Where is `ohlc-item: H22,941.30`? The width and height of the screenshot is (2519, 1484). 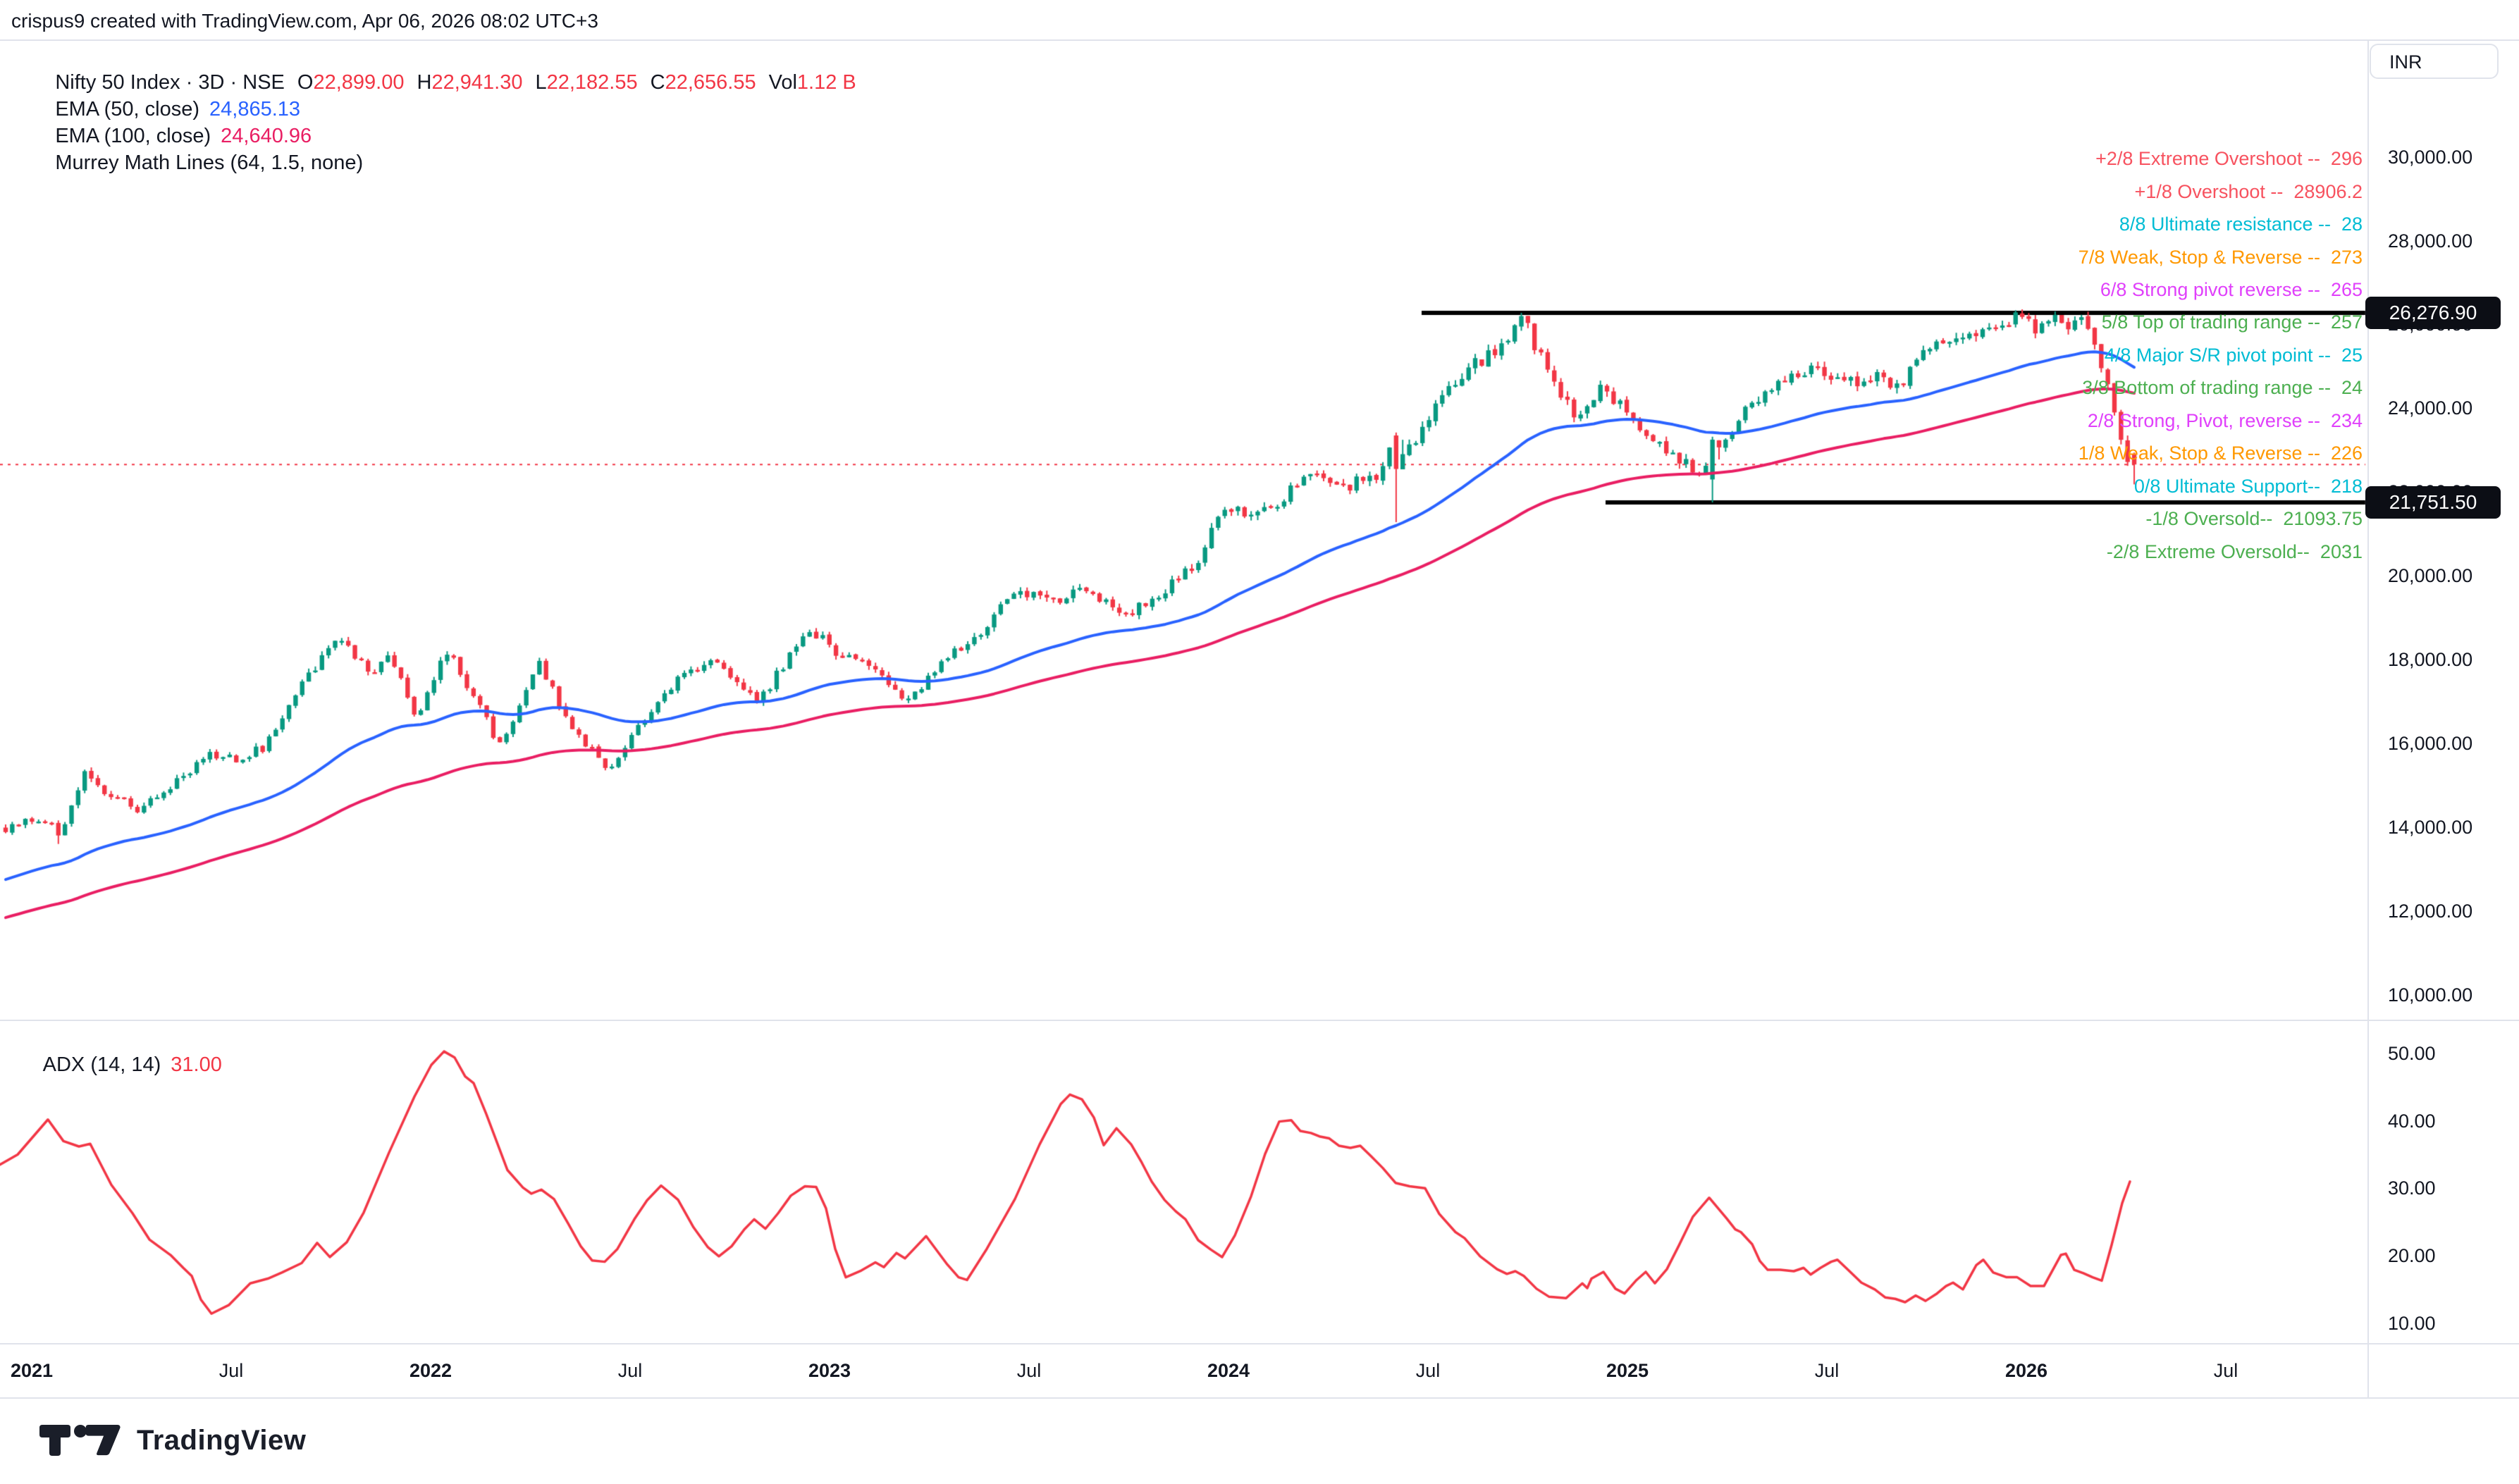 ohlc-item: H22,941.30 is located at coordinates (470, 82).